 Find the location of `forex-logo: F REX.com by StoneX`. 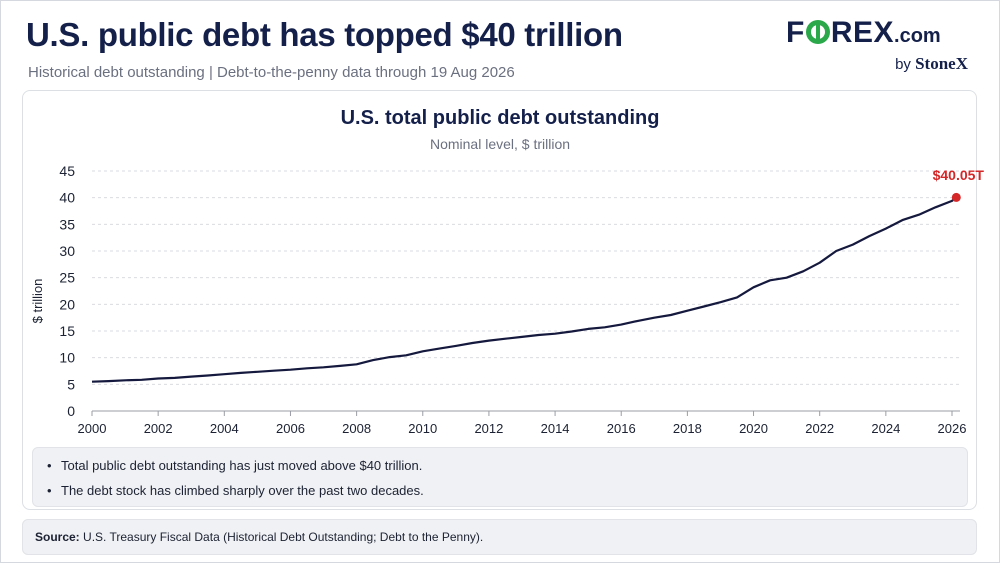

forex-logo: F REX.com by StoneX is located at coordinates (881, 47).